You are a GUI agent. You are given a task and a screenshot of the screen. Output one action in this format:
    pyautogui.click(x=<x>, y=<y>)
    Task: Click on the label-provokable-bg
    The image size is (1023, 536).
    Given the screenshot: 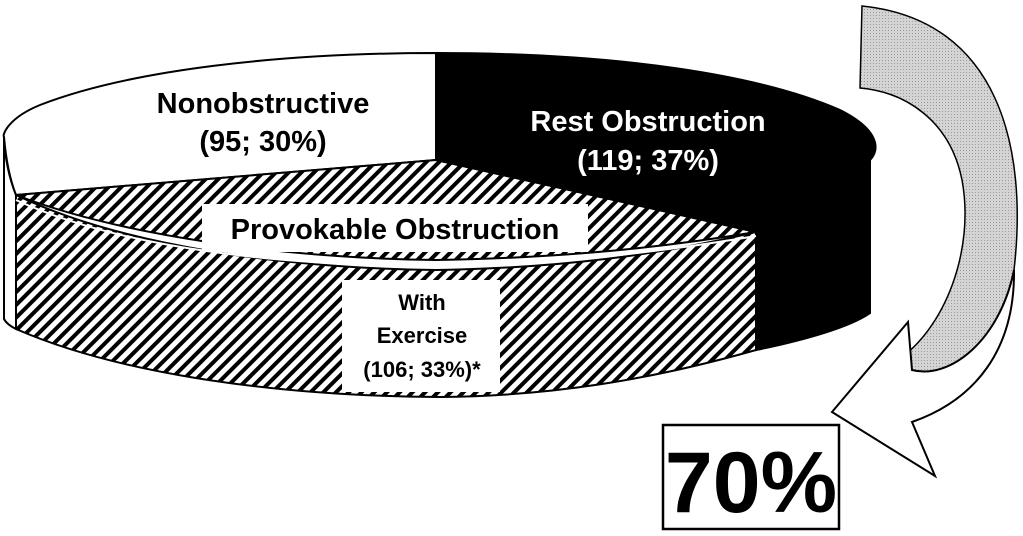 What is the action you would take?
    pyautogui.click(x=395, y=228)
    